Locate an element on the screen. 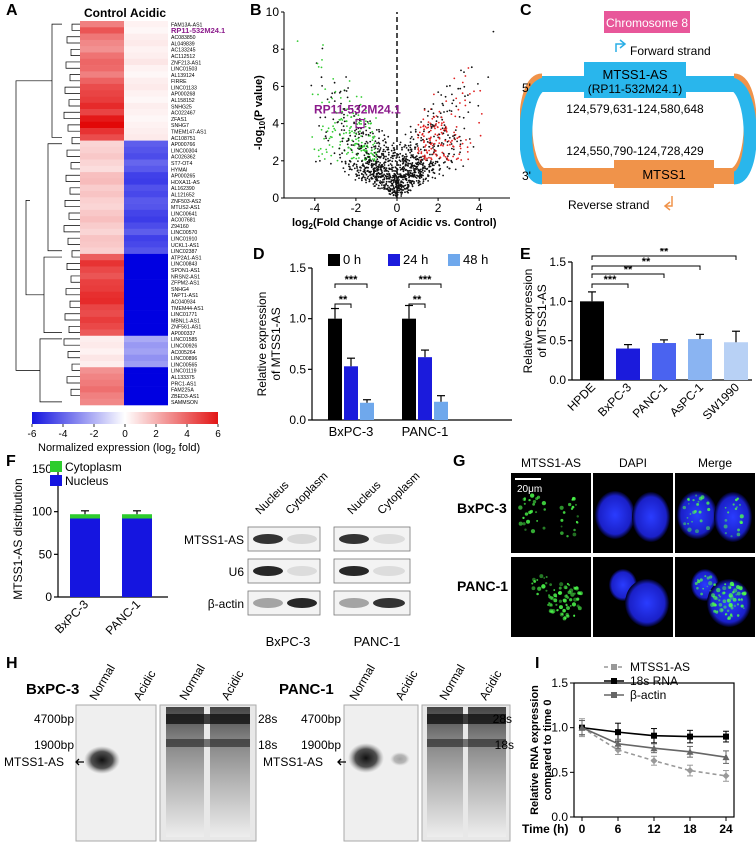 The image size is (756, 846). mtss1-as-label: MTSS1-AS is located at coordinates (634, 74).